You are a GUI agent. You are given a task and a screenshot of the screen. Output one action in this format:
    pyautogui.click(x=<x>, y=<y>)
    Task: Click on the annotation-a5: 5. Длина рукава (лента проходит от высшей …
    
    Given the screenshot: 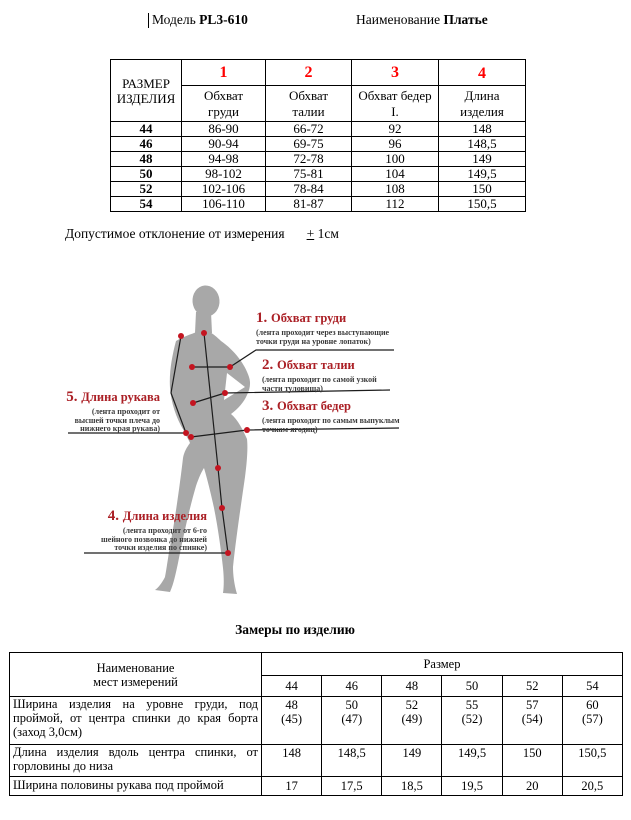 What is the action you would take?
    pyautogui.click(x=100, y=411)
    